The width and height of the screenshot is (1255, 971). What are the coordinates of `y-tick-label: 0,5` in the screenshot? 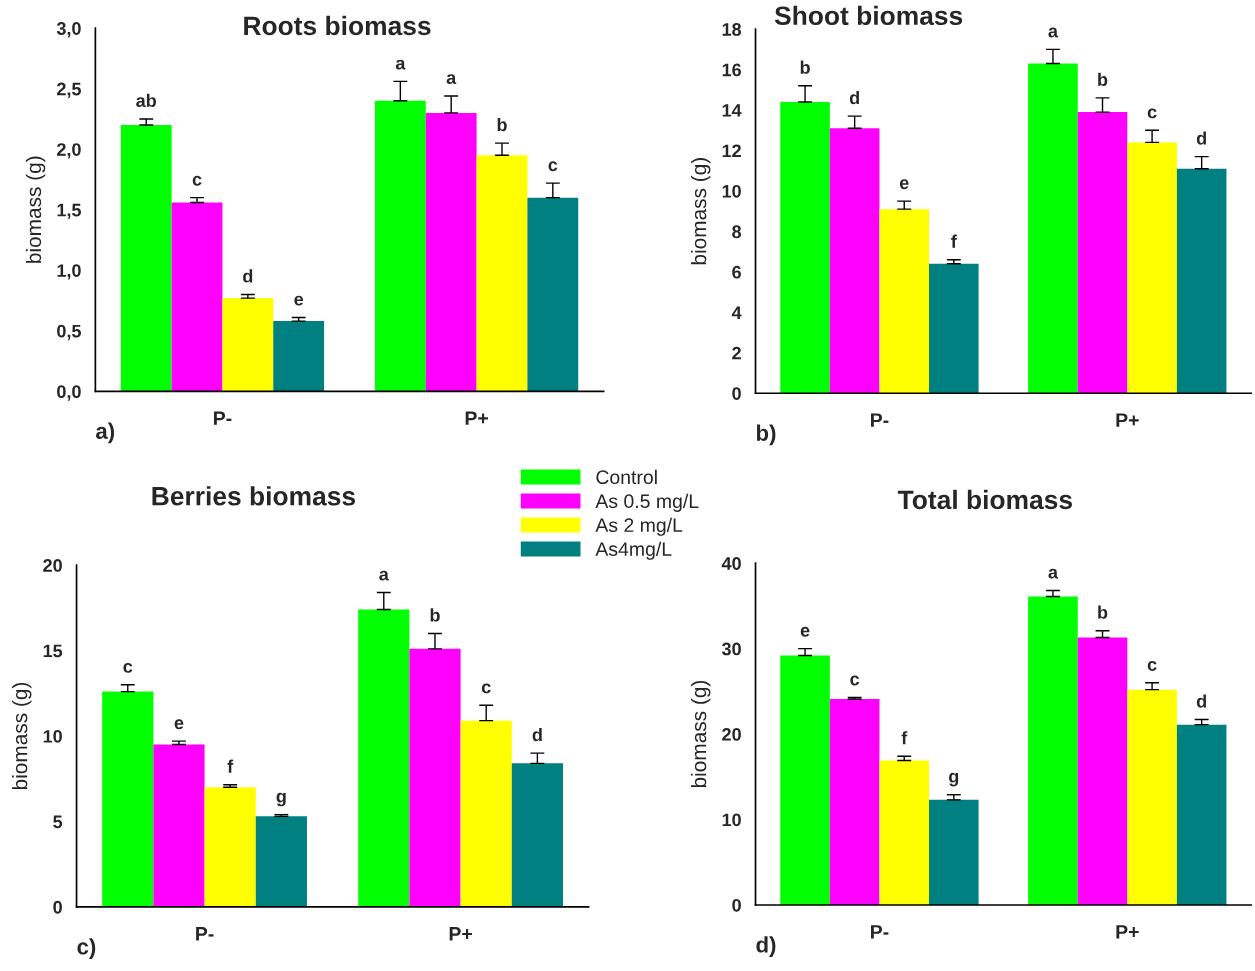 It's located at (69, 332).